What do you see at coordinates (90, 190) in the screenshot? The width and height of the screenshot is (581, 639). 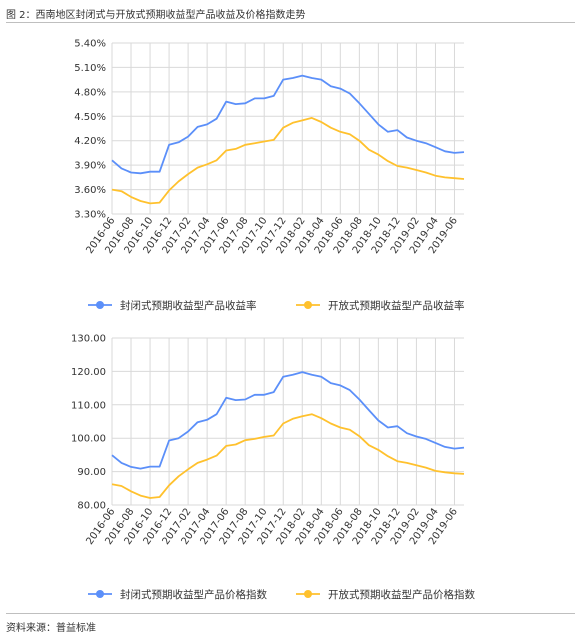 I see `y-tick-label: 3.60%` at bounding box center [90, 190].